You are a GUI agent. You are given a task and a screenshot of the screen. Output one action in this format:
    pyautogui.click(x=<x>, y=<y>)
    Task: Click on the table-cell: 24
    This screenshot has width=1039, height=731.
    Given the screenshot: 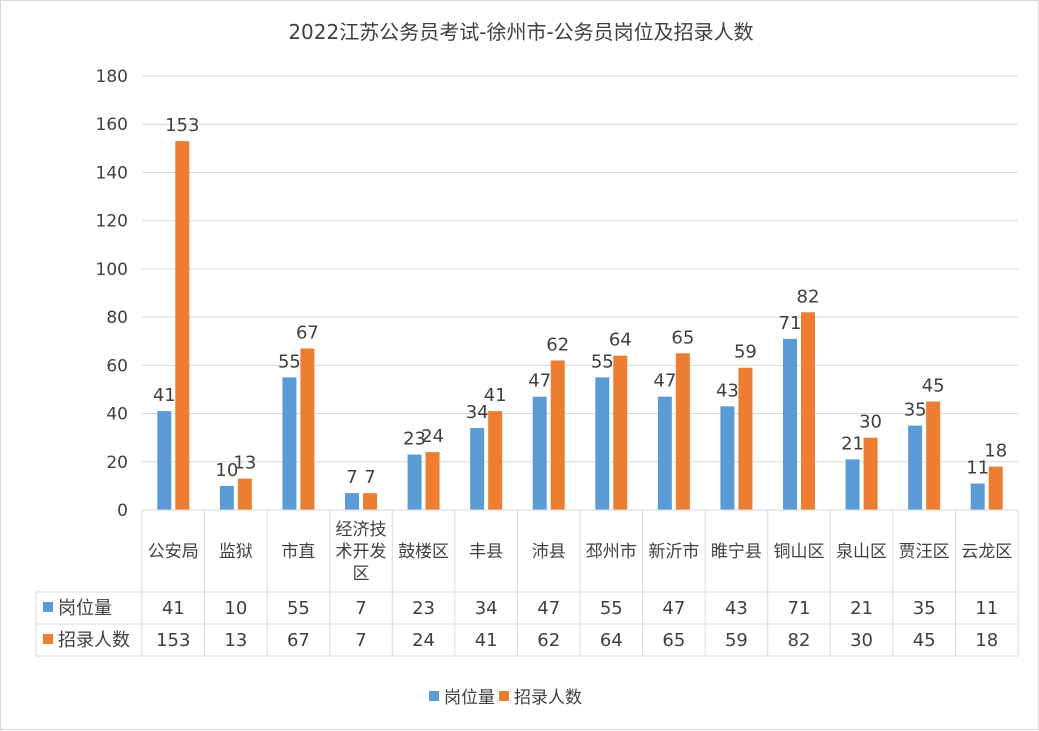 What is the action you would take?
    pyautogui.click(x=423, y=640)
    